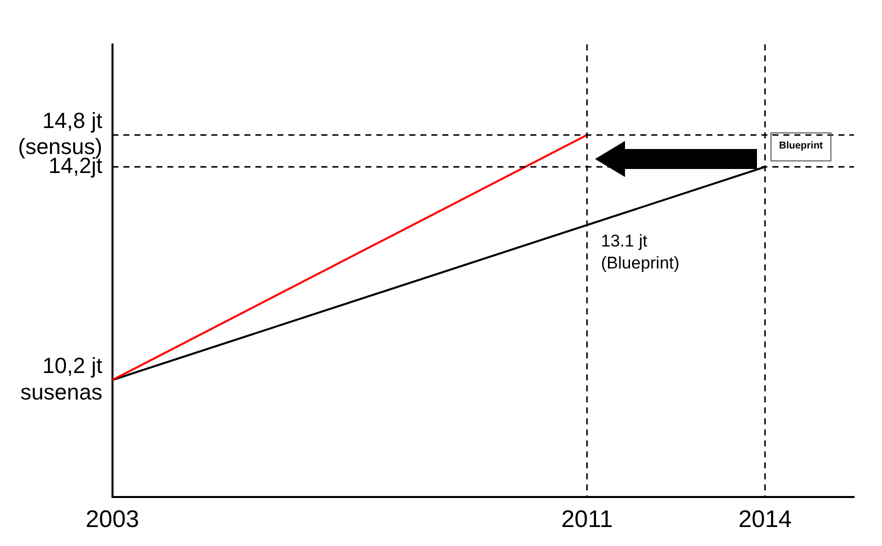 This screenshot has width=882, height=546. I want to click on x-tick-label: 2011, so click(587, 520).